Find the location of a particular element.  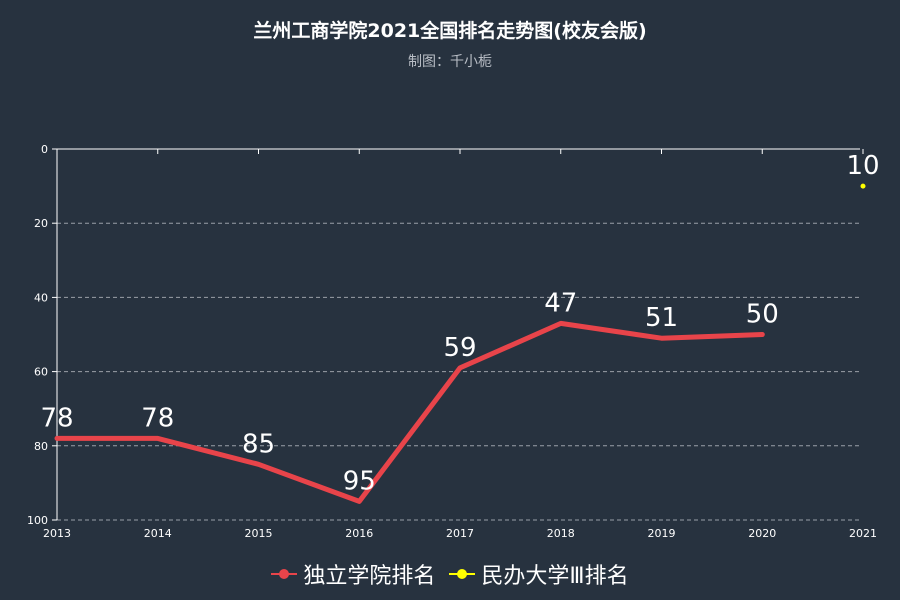

data-label: 59 is located at coordinates (459, 348).